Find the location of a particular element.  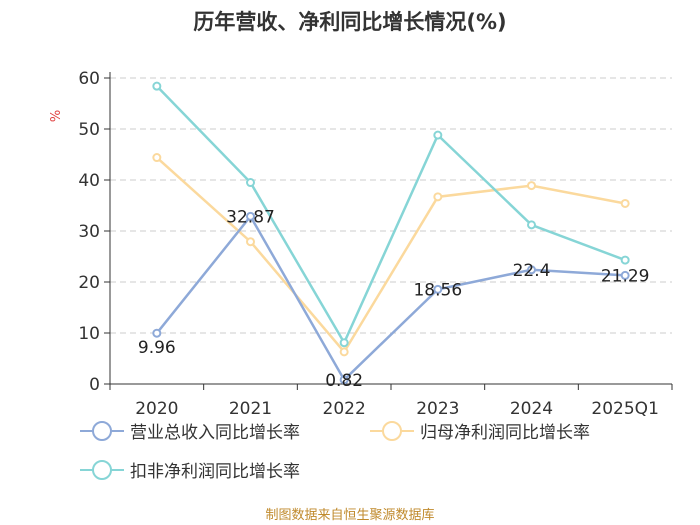

data-label: 18.56 is located at coordinates (437, 290).